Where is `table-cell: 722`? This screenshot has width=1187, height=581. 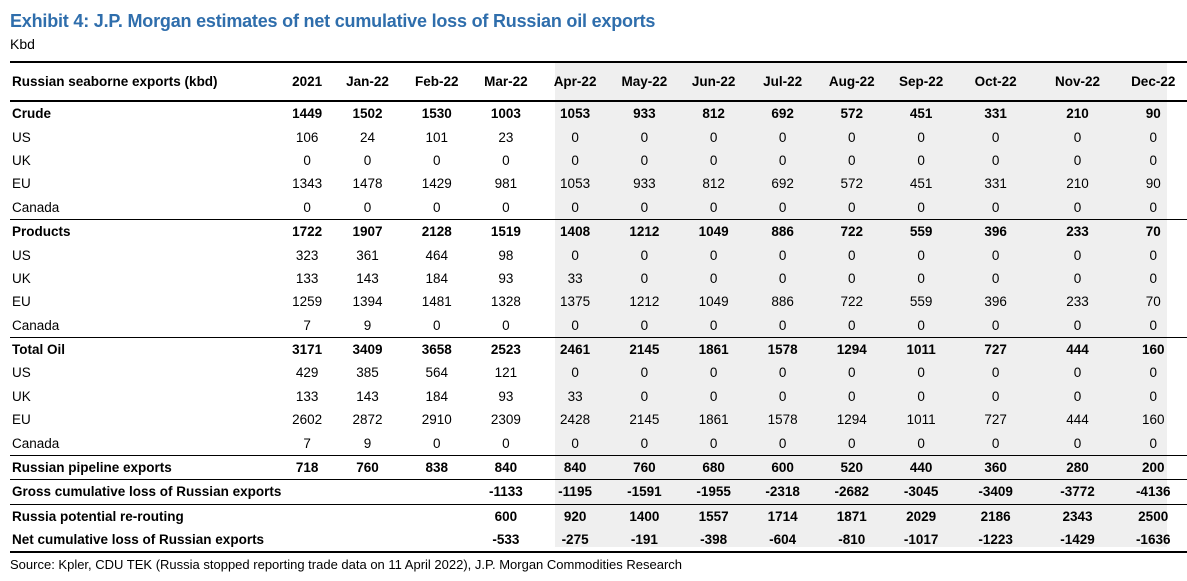
table-cell: 722 is located at coordinates (852, 231).